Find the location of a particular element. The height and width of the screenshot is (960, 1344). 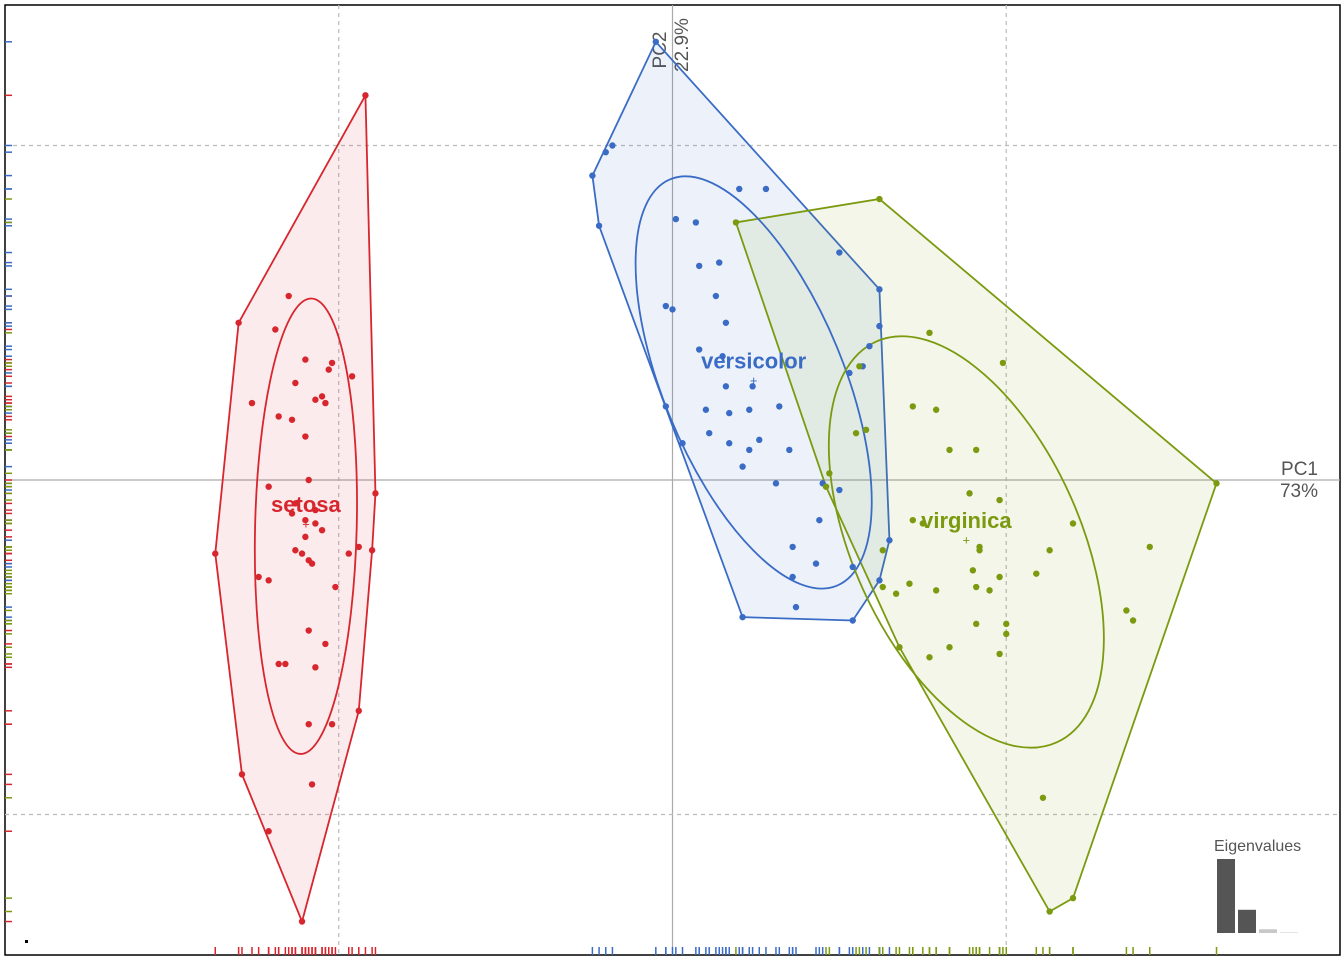

y-axis-label: 22.9% is located at coordinates (682, 45).